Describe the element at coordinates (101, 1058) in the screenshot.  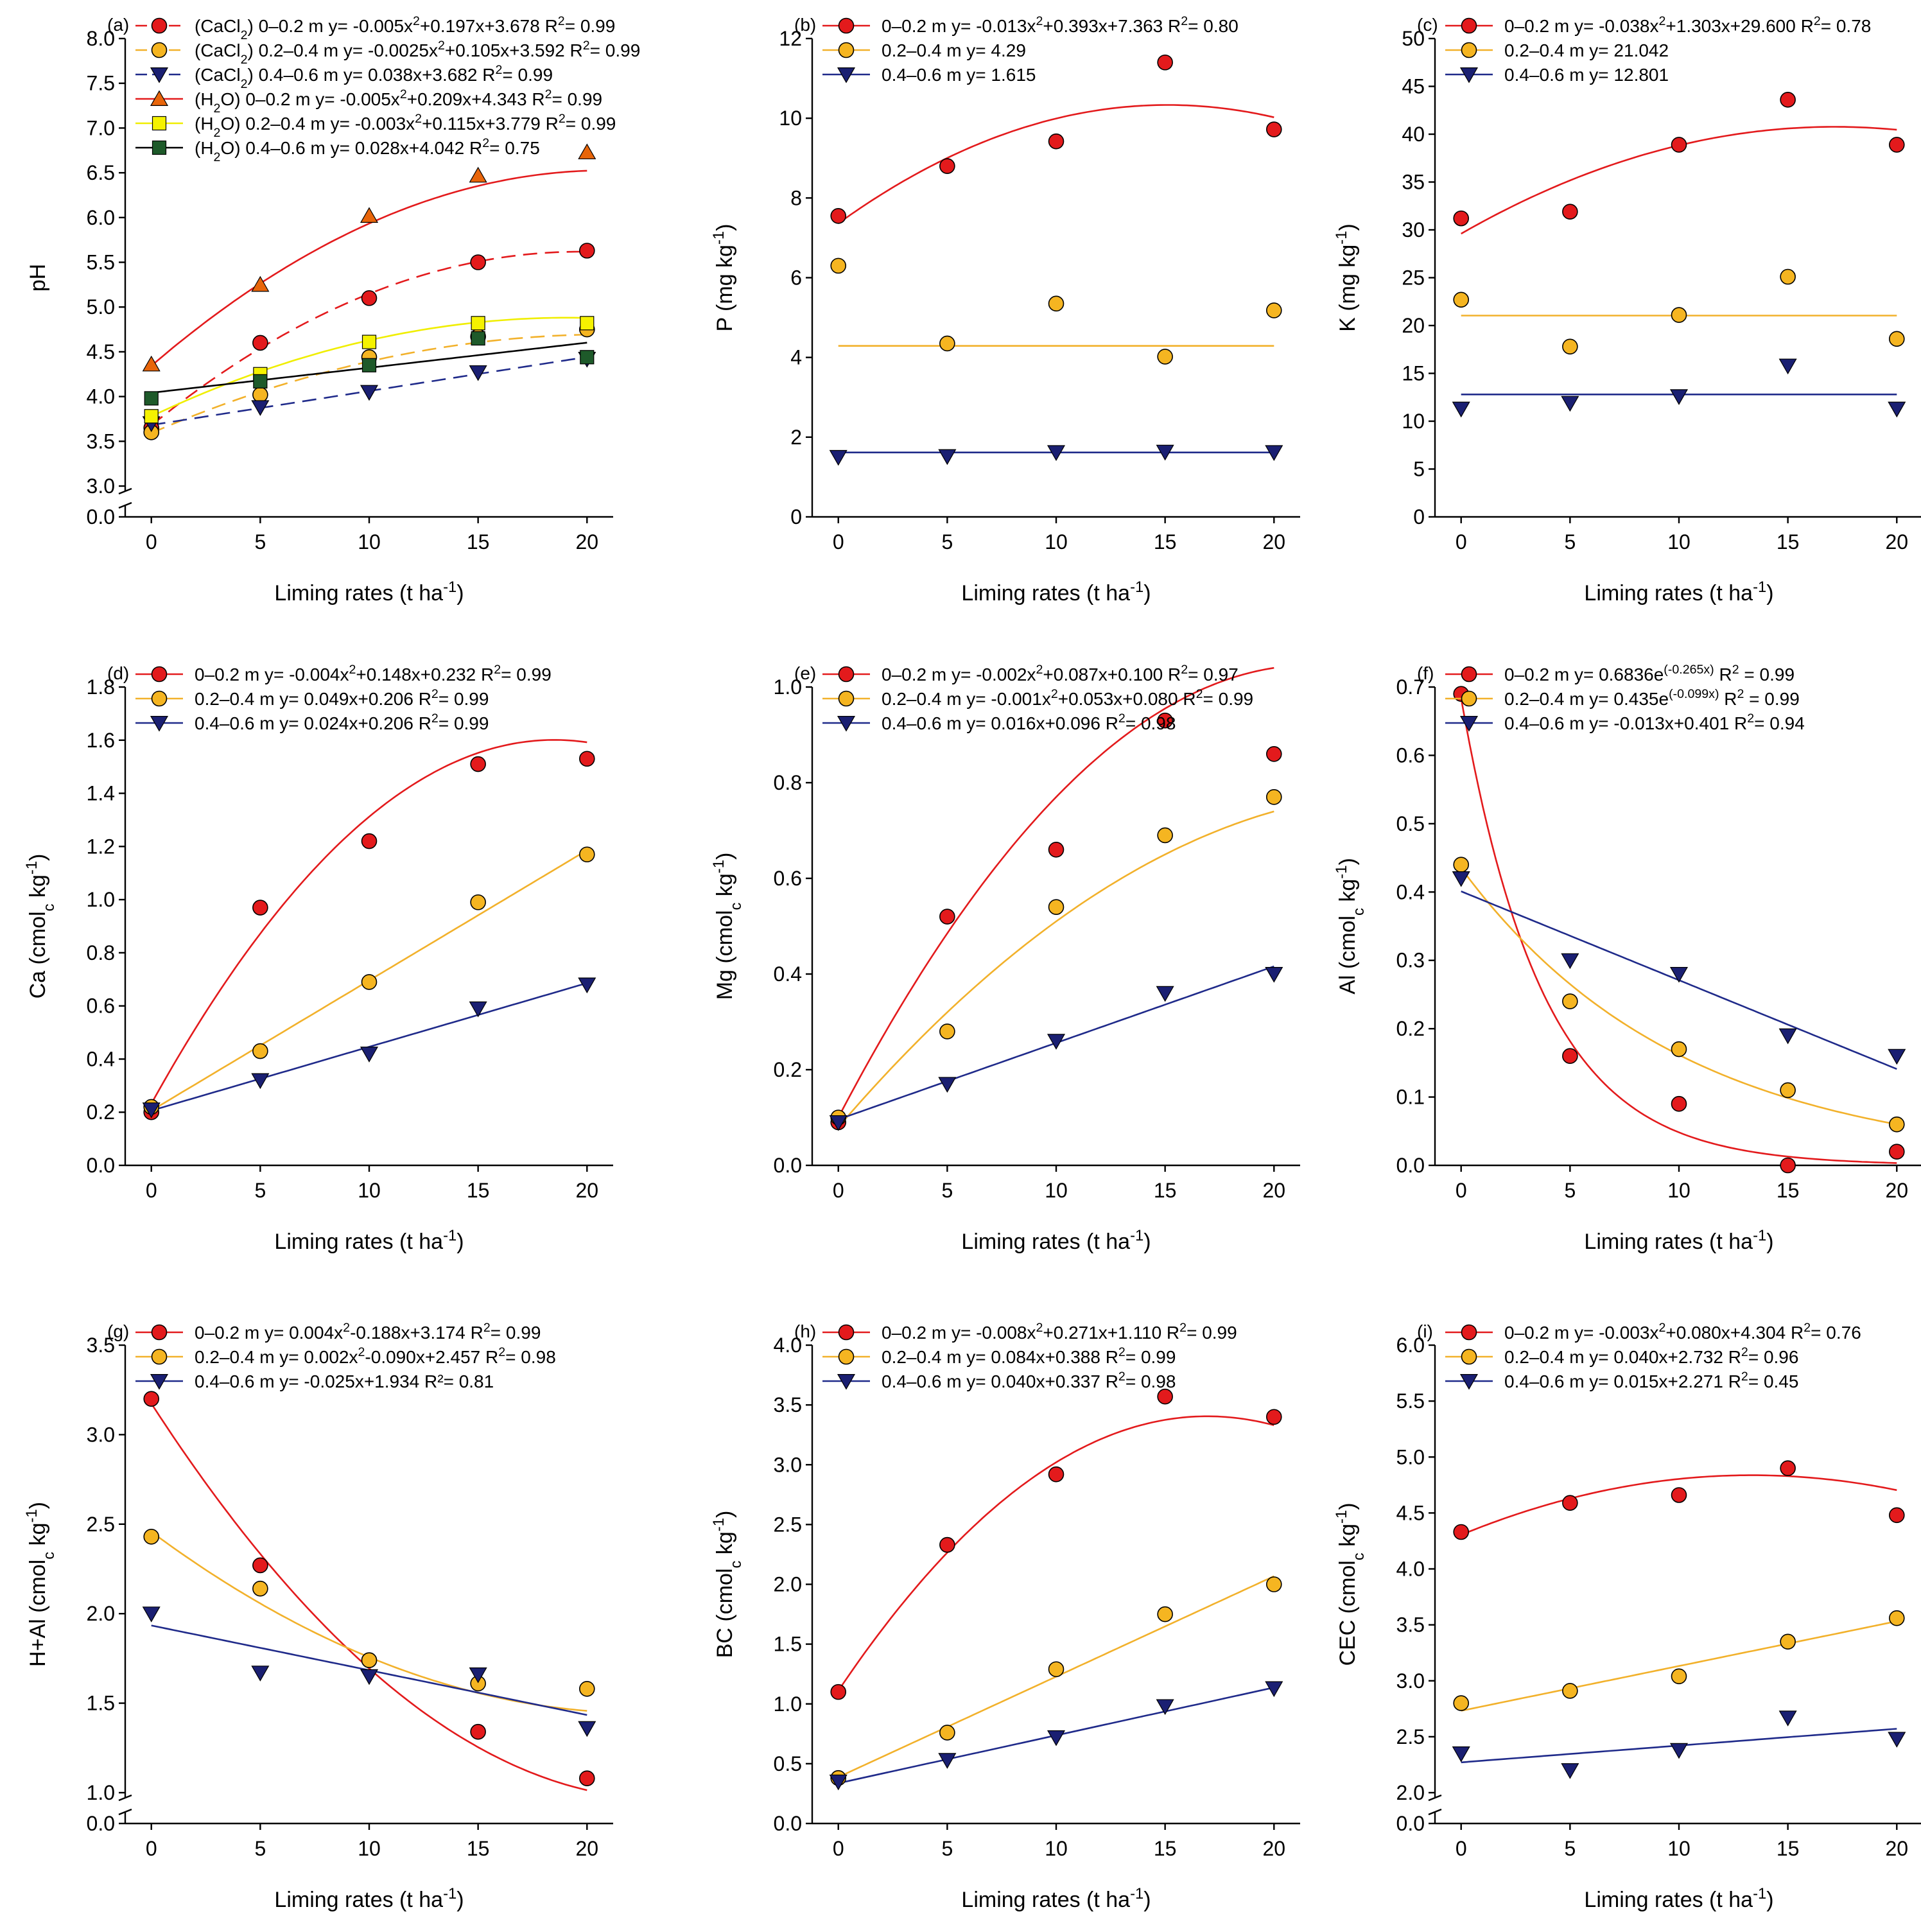
I see `y-tick-label: 0.4` at that location.